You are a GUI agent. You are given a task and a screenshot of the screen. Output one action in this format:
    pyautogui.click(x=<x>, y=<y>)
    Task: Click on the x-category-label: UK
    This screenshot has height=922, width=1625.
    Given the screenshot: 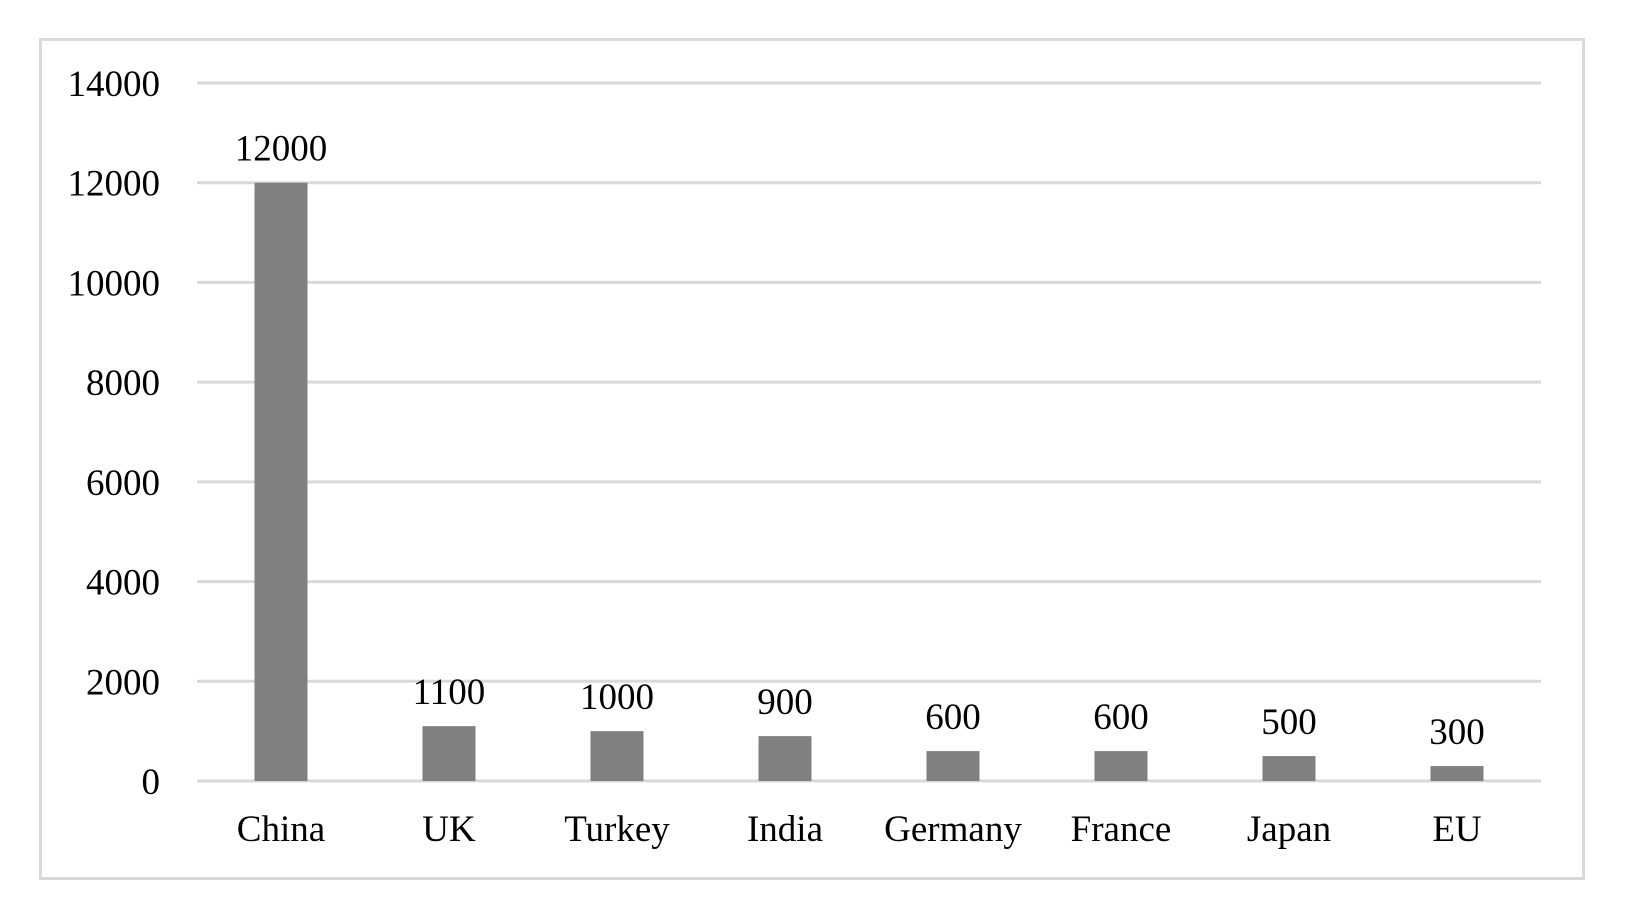 What is the action you would take?
    pyautogui.click(x=449, y=829)
    